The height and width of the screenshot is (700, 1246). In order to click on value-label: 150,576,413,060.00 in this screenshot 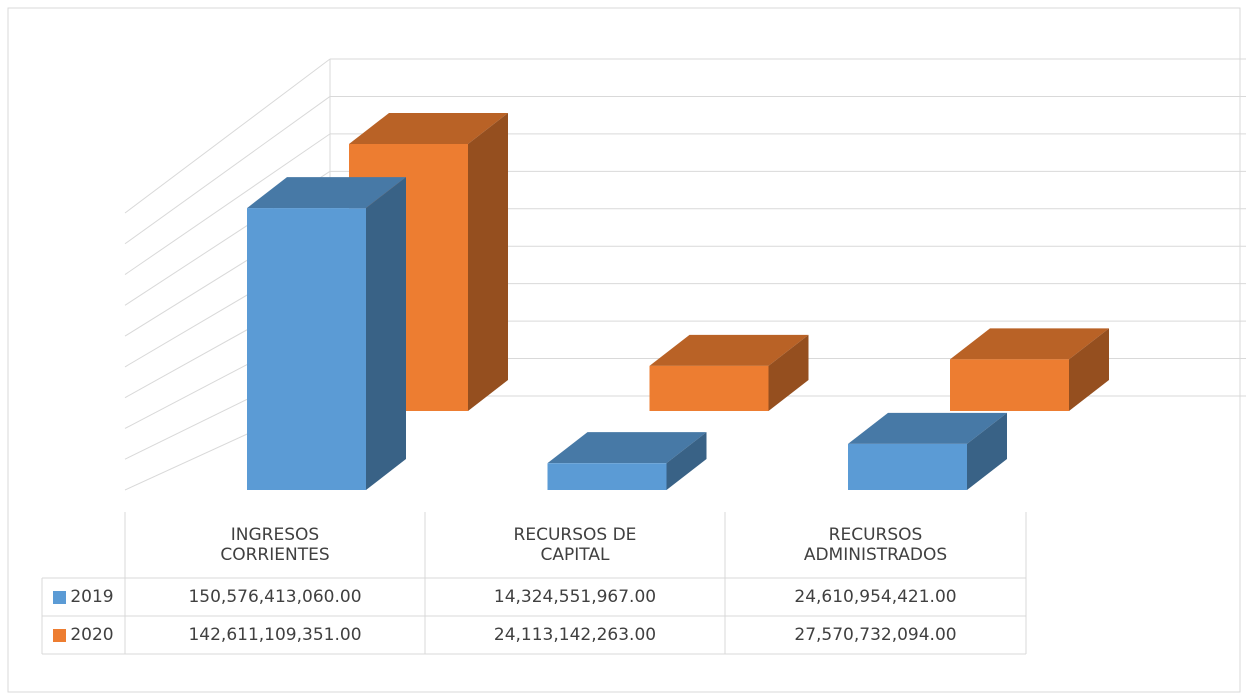, I will do `click(275, 597)`.